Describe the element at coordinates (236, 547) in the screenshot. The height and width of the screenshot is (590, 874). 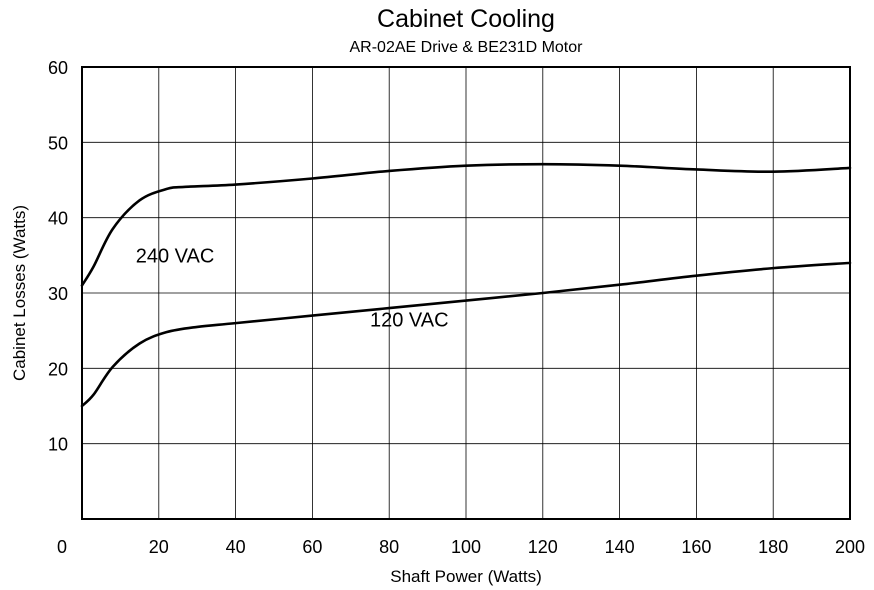
I see `x-tick-label: 40` at that location.